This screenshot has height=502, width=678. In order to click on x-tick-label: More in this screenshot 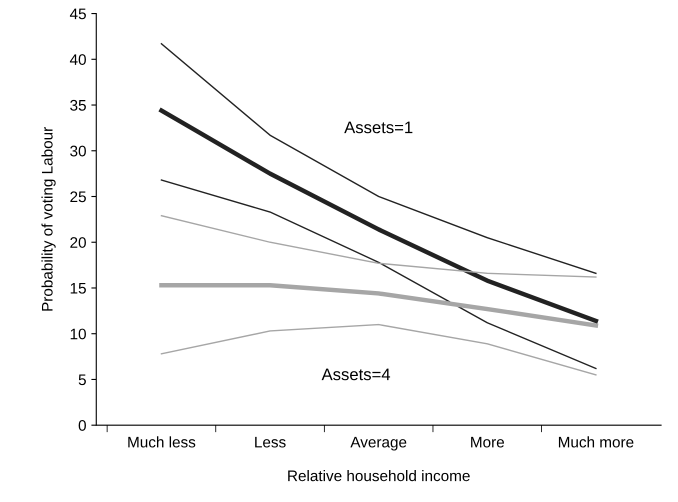, I will do `click(487, 442)`.